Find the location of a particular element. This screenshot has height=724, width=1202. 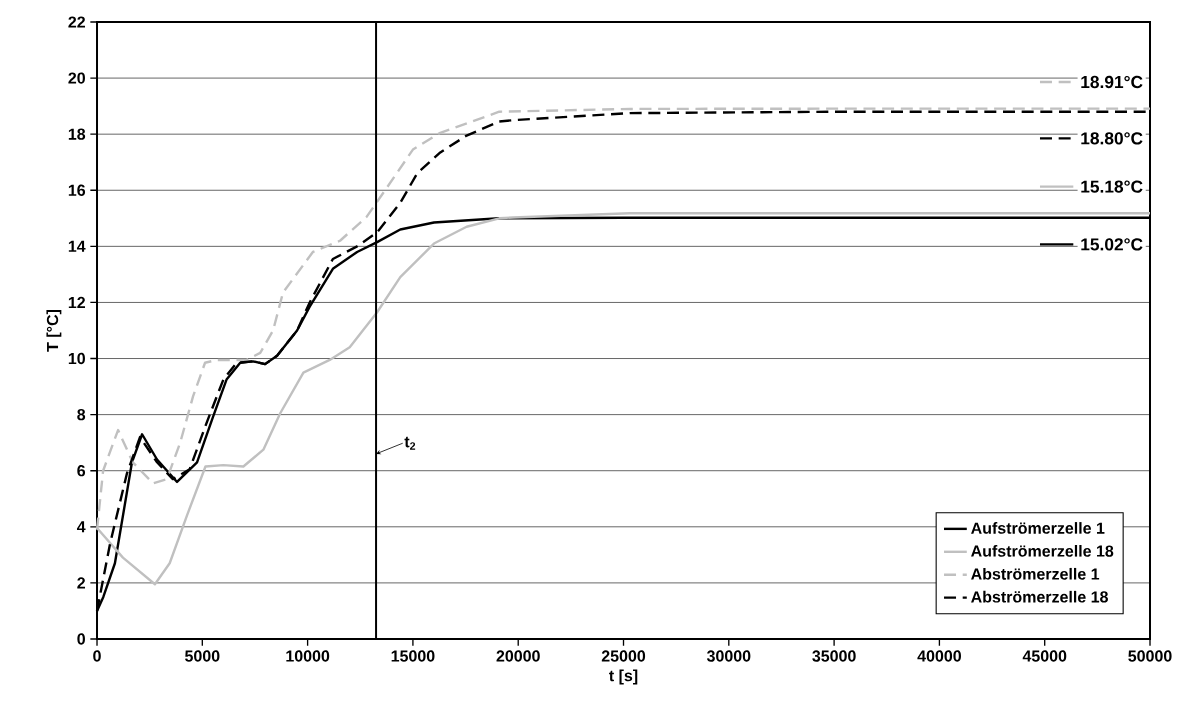

legend-label: Aufströmerzelle 18 is located at coordinates (1042, 551).